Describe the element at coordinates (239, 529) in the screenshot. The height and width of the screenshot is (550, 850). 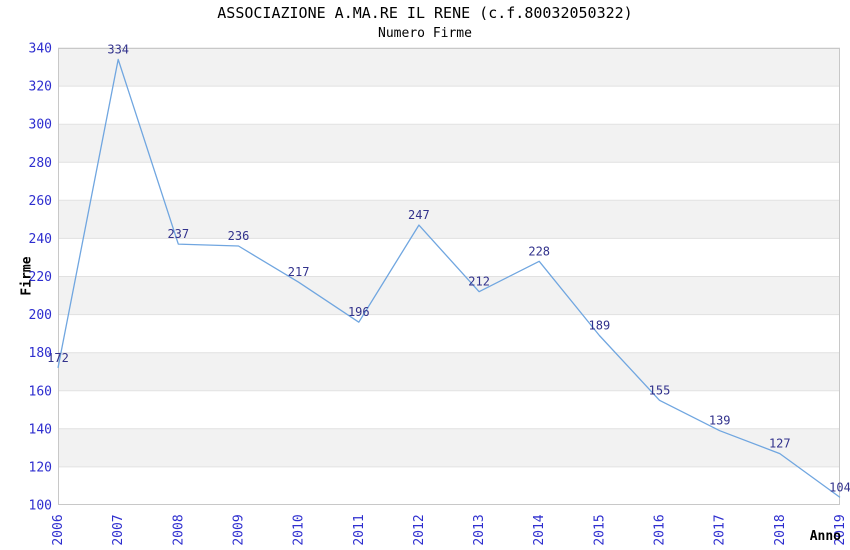
I see `x-tick-label: 2009` at that location.